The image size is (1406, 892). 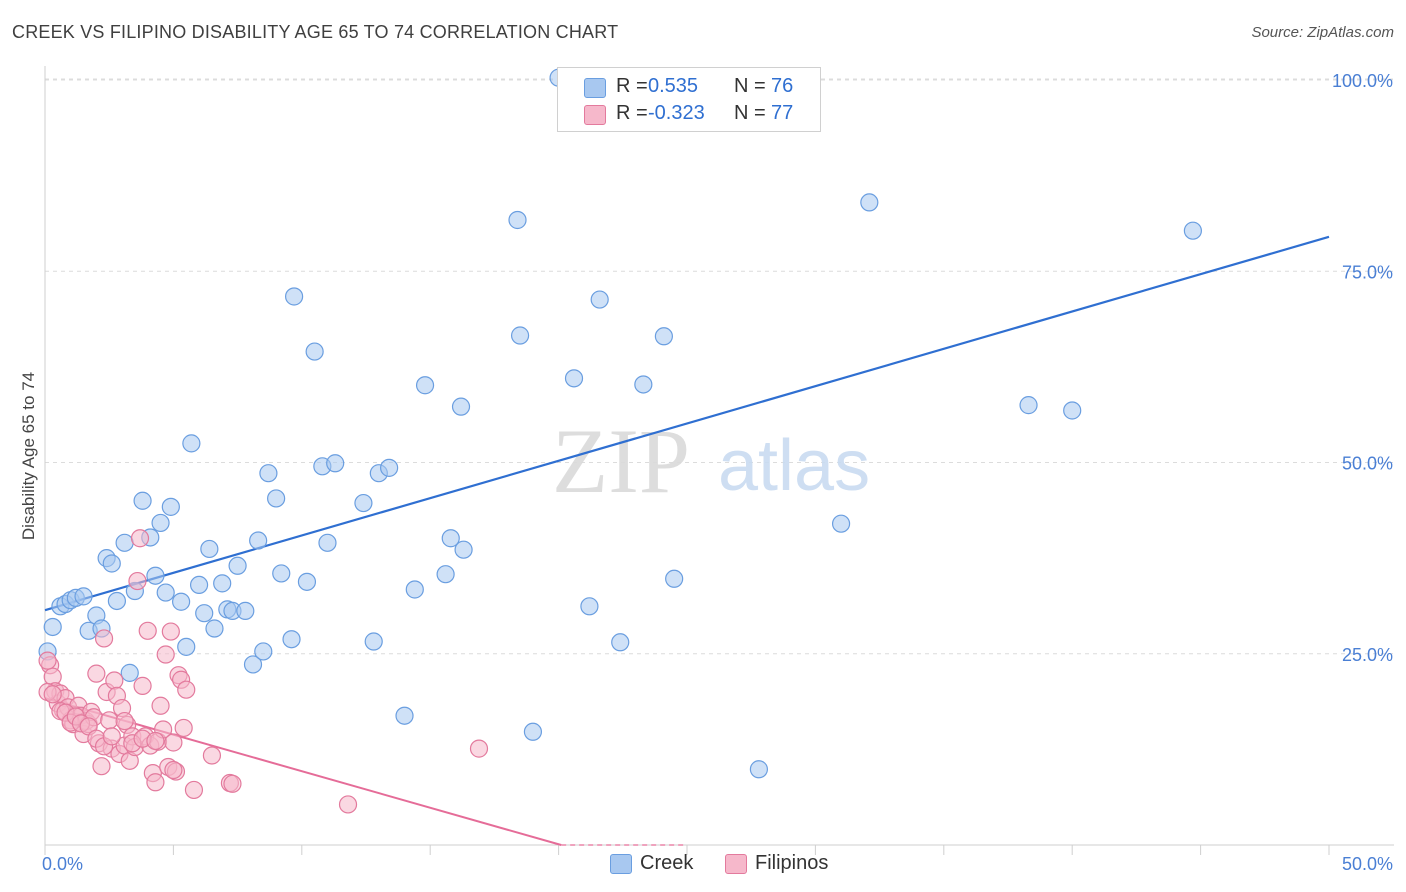 What do you see at coordinates (792, 863) in the screenshot?
I see `filipinos-label: Filipinos` at bounding box center [792, 863].